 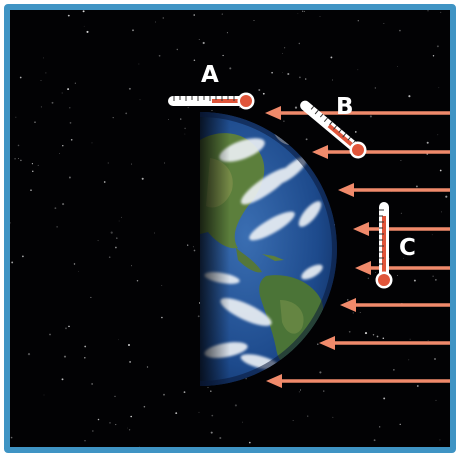 I want to click on thermometer-a, so click(x=211, y=101).